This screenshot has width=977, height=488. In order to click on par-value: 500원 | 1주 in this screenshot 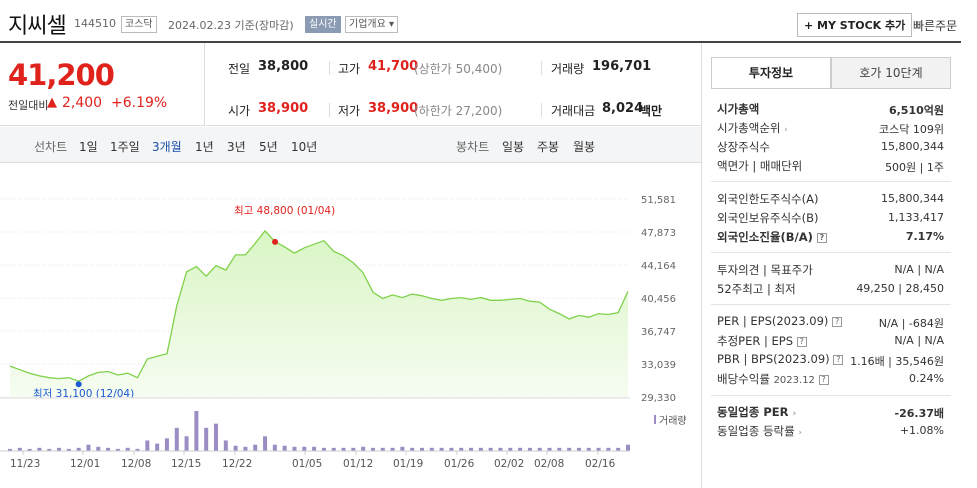, I will do `click(914, 167)`.